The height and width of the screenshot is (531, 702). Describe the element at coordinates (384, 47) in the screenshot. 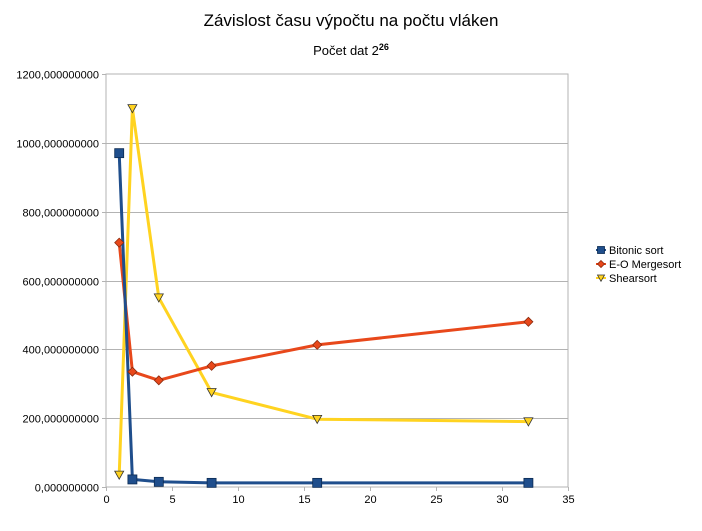

I see `chart-subtitle-superscript: 26` at that location.